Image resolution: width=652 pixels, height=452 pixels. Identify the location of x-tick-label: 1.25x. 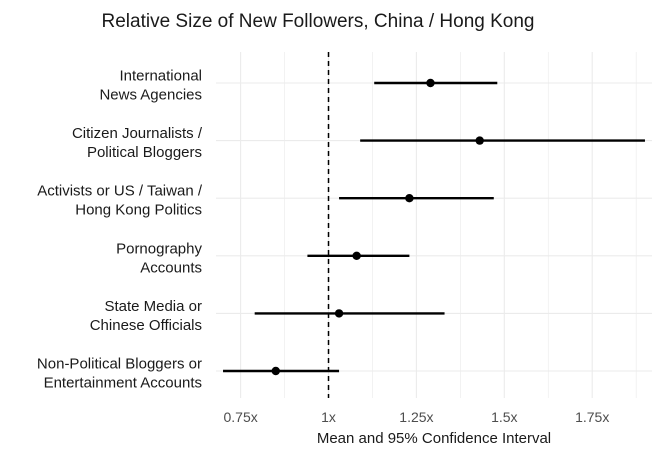
(416, 417).